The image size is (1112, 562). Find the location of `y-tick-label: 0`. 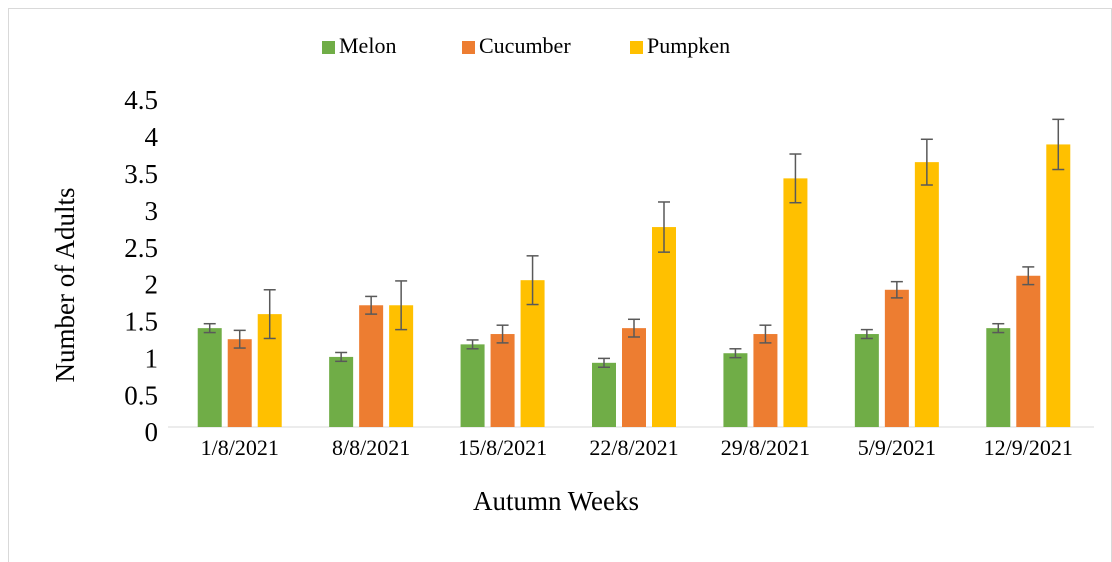

y-tick-label: 0 is located at coordinates (152, 432).